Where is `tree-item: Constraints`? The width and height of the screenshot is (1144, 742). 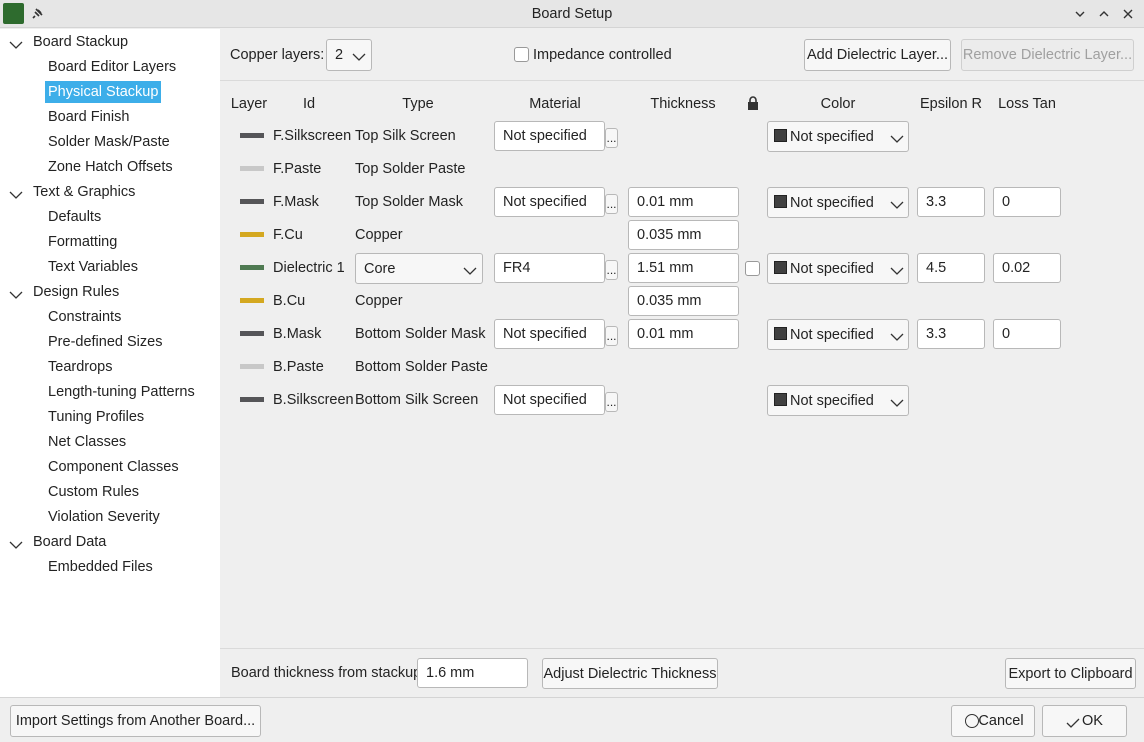 tree-item: Constraints is located at coordinates (85, 317).